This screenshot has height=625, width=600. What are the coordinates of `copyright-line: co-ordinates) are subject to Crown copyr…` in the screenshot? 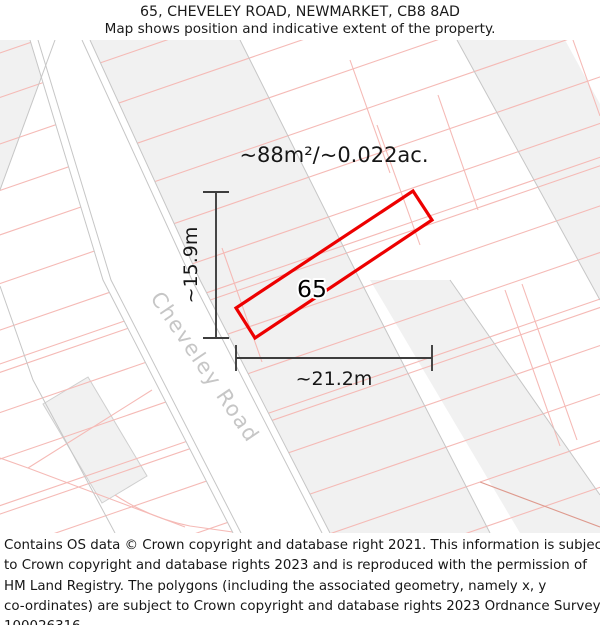 It's located at (302, 606).